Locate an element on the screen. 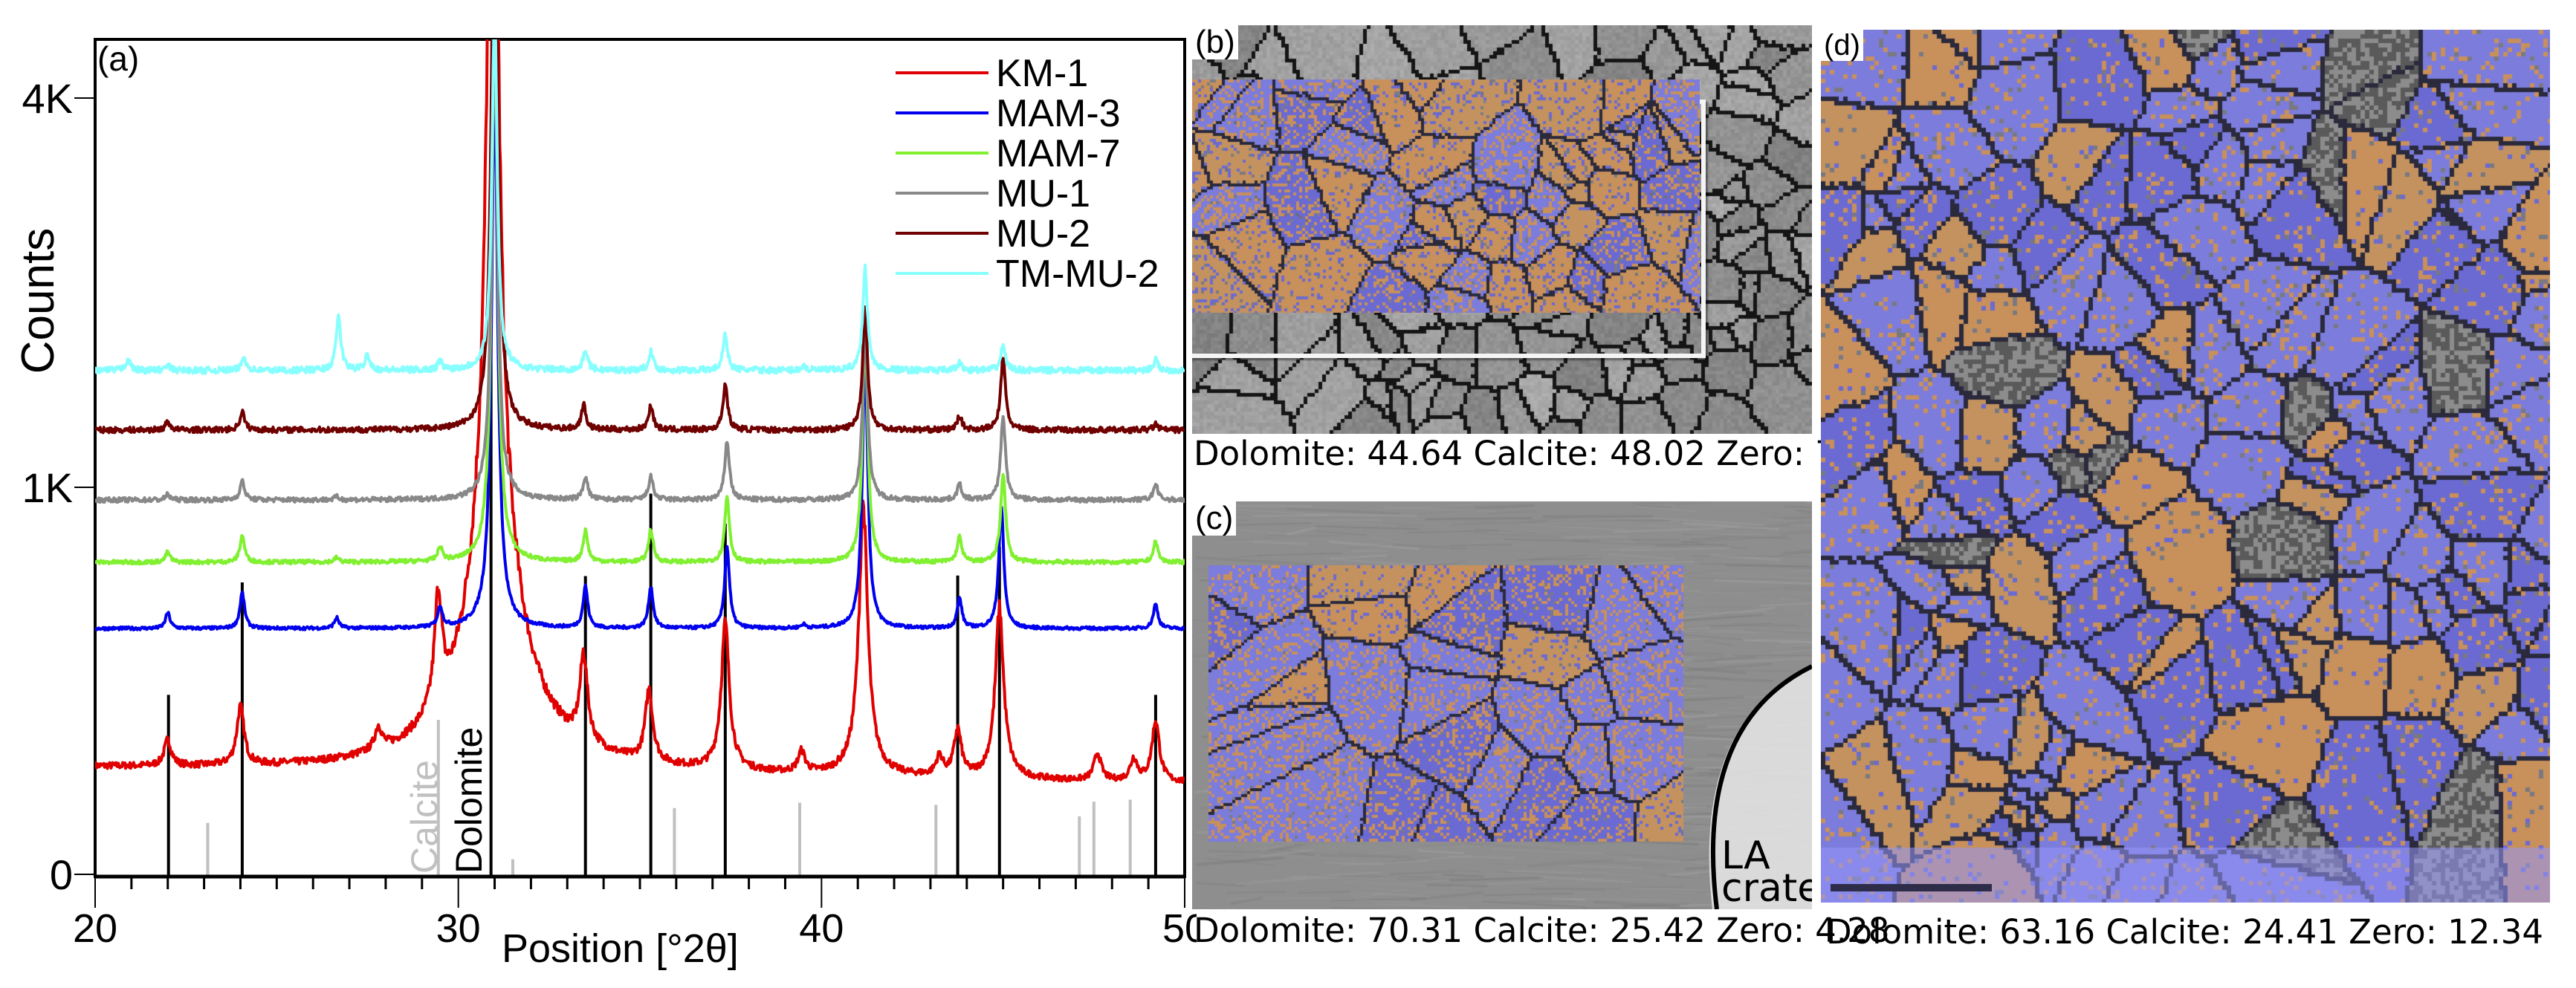  legend-label: TM-MU-2 is located at coordinates (1077, 274).